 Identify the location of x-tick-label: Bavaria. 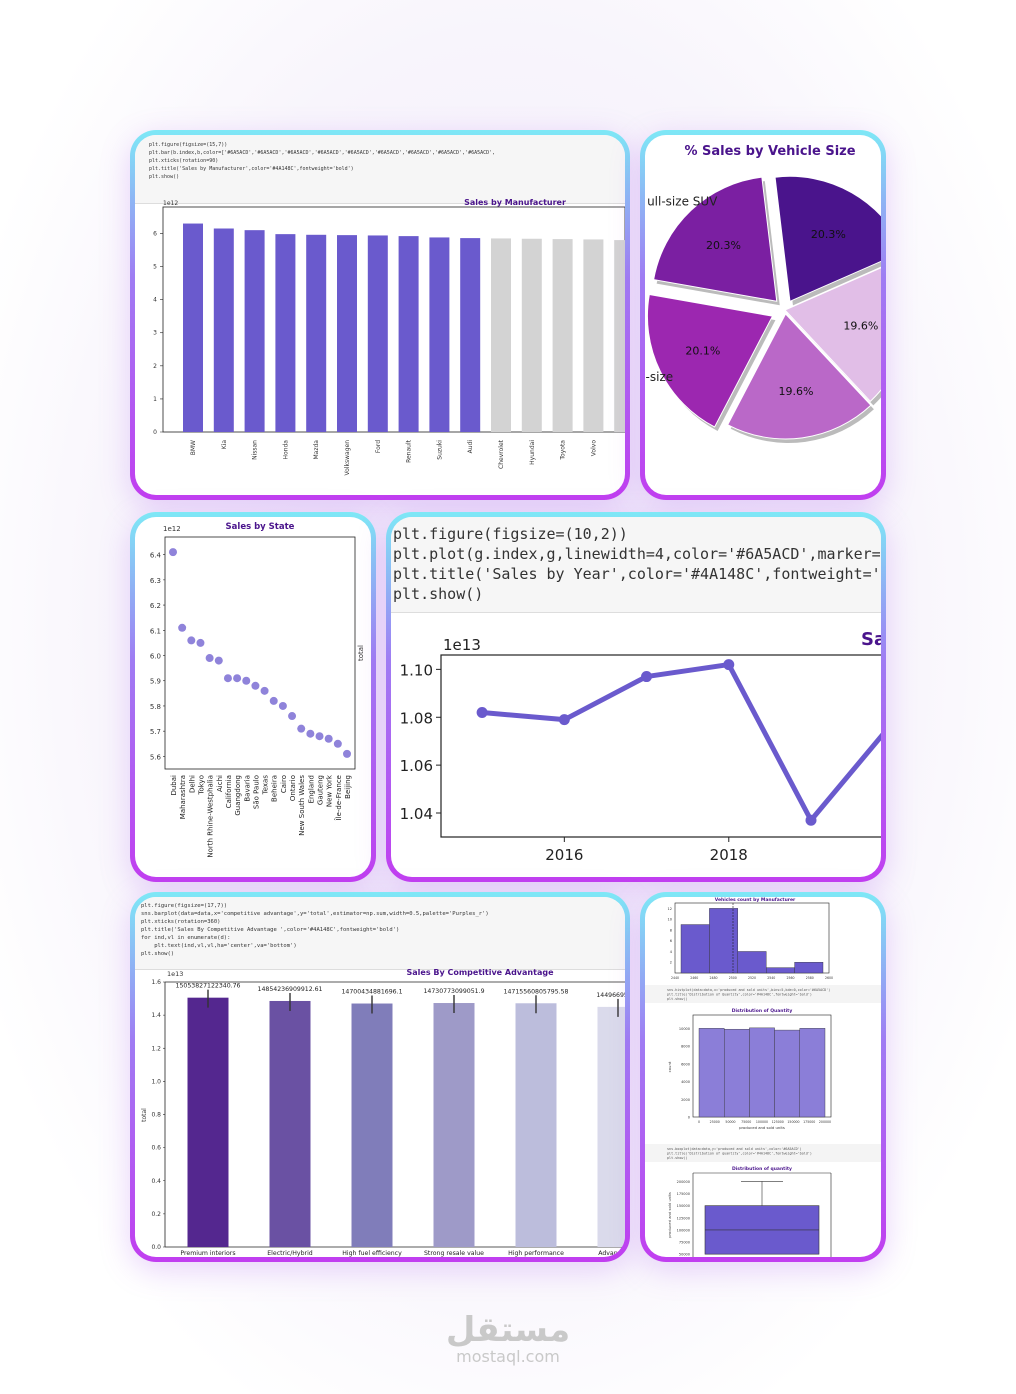
(247, 788).